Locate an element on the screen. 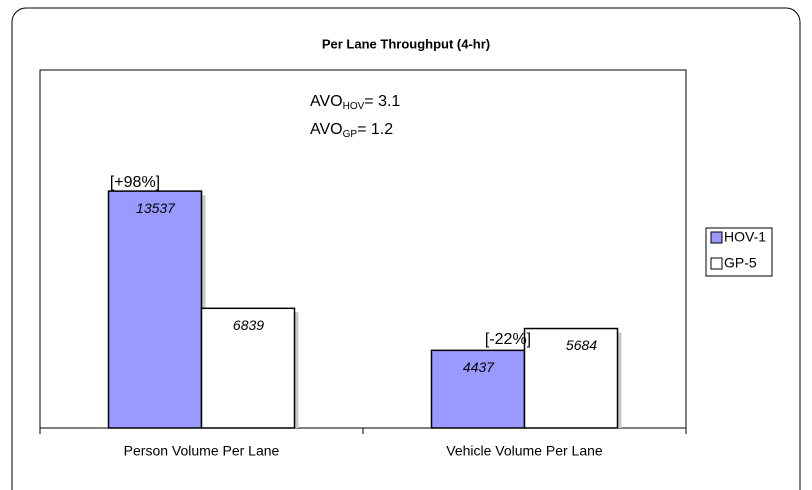 The image size is (812, 490). annotation: AVOHOV= 3.1 is located at coordinates (355, 102).